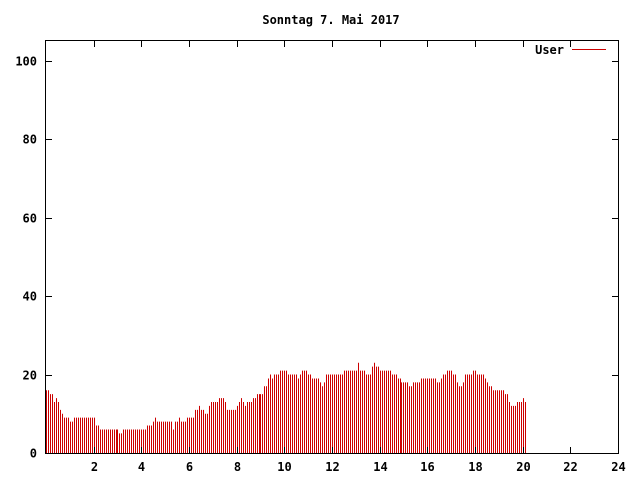 The height and width of the screenshot is (480, 640). Describe the element at coordinates (332, 467) in the screenshot. I see `x-tick-label: 12` at that location.